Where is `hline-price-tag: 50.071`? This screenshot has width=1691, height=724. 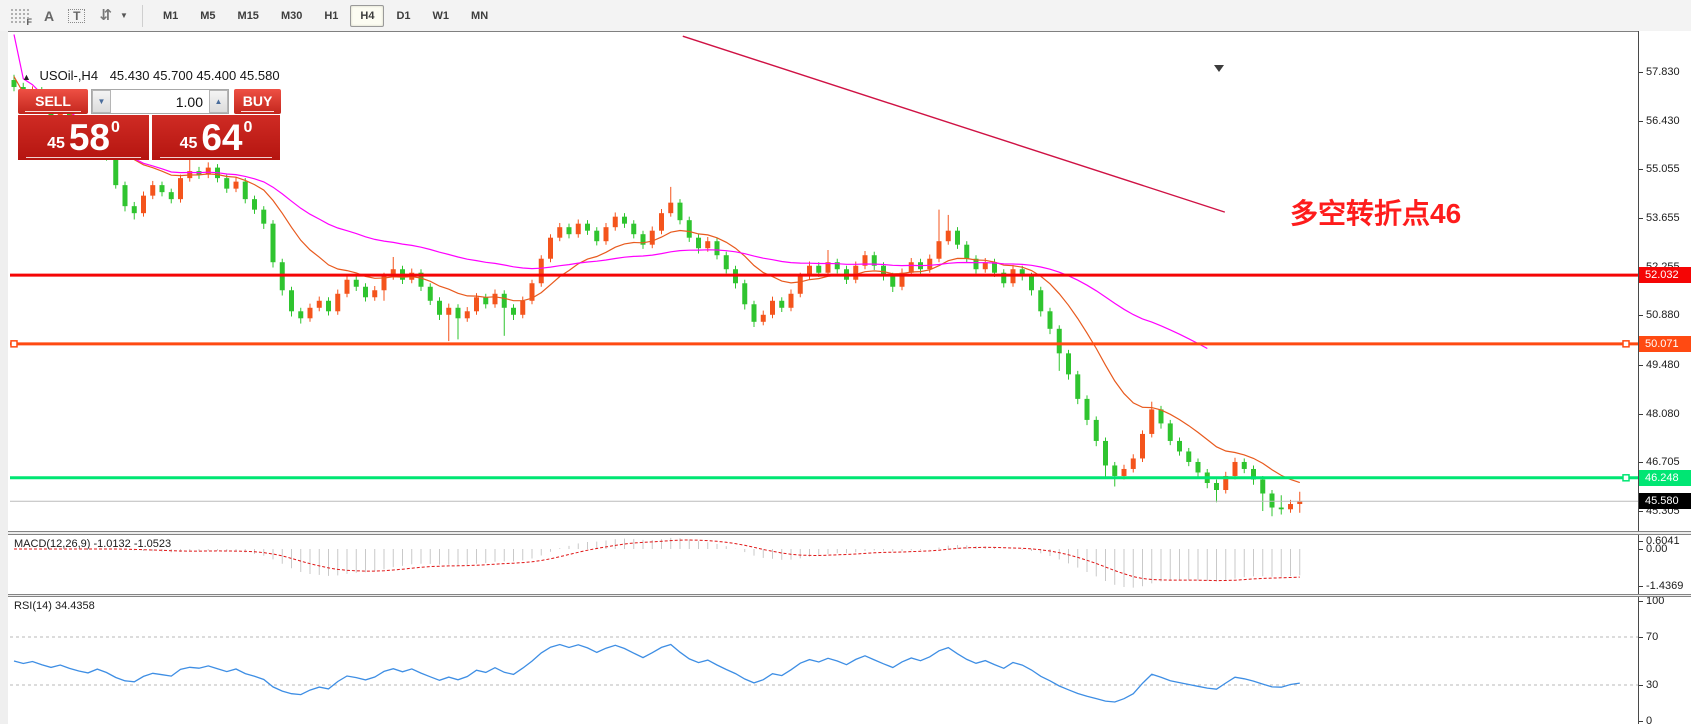 hline-price-tag: 50.071 is located at coordinates (1665, 343).